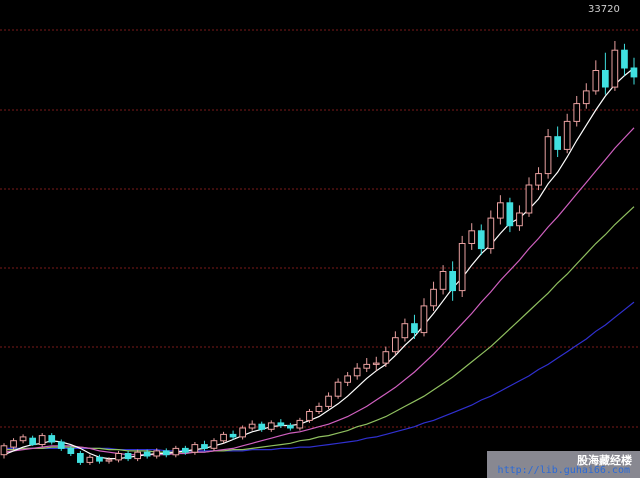 The width and height of the screenshot is (640, 478). What do you see at coordinates (563, 464) in the screenshot?
I see `watermark: 股海藏经楼 http://lib.guhai66.com` at bounding box center [563, 464].